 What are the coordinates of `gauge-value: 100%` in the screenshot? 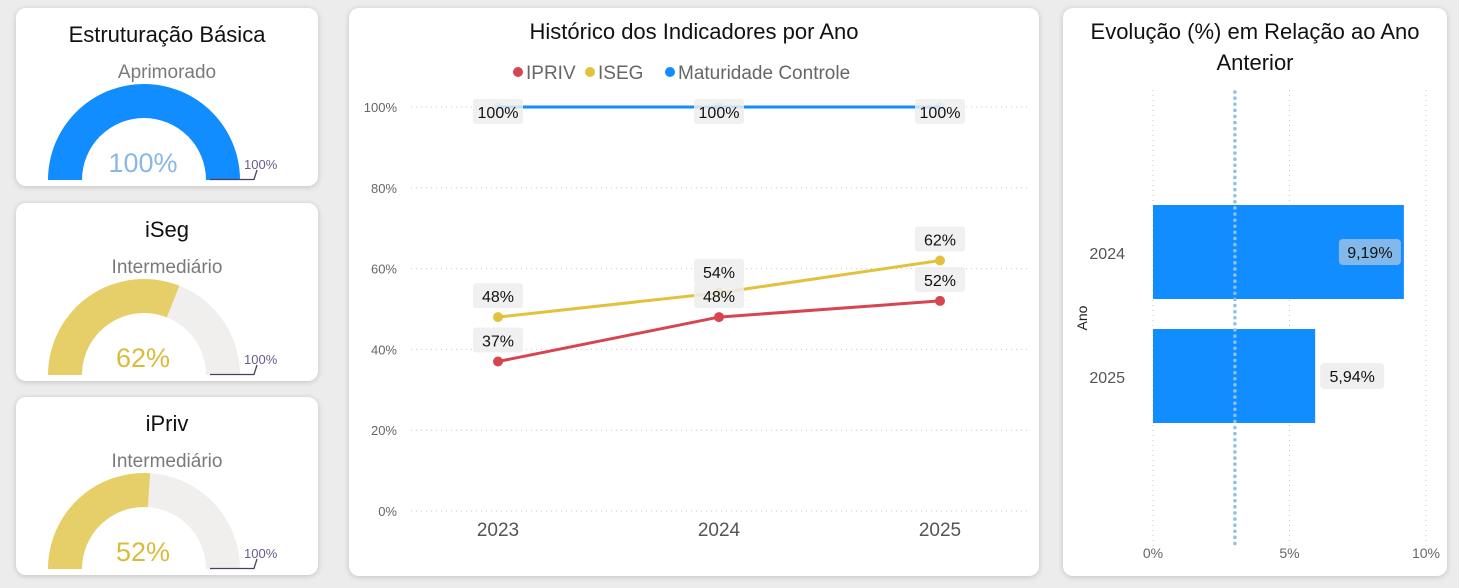 It's located at (143, 163).